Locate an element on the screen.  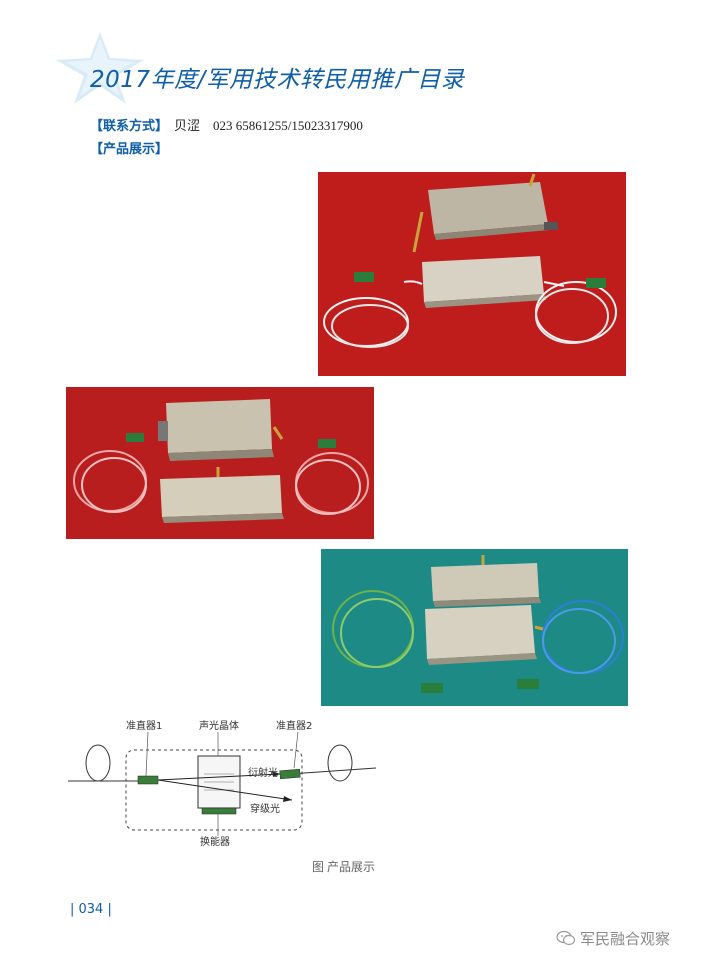
contact-value: 贝涩 023 65861255/15023317900 is located at coordinates (268, 125).